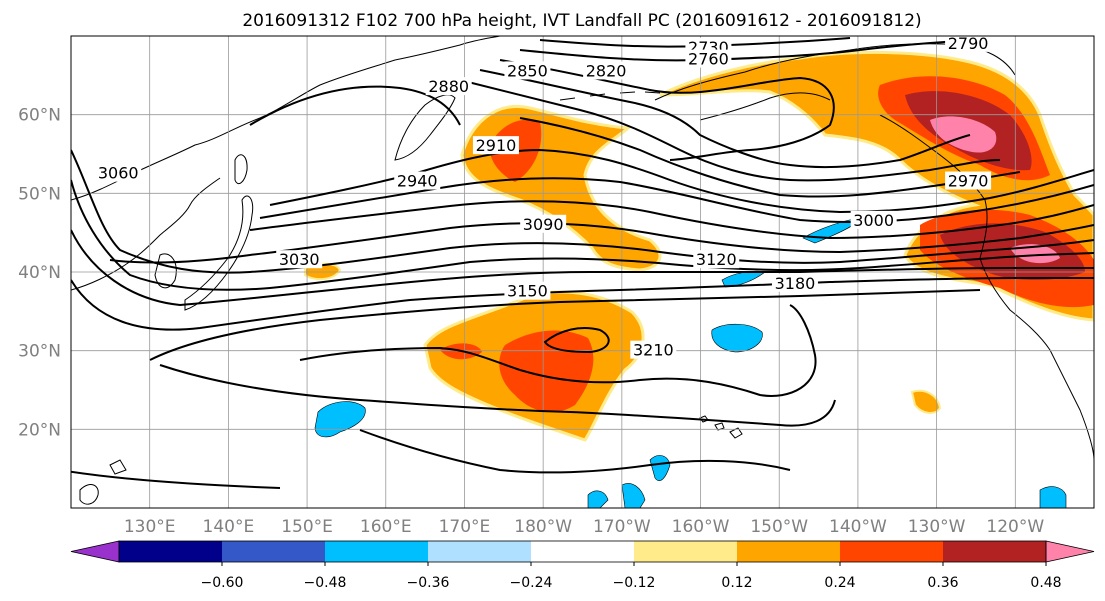 This screenshot has height=601, width=1105. I want to click on lon-tick-label: 160°E, so click(386, 527).